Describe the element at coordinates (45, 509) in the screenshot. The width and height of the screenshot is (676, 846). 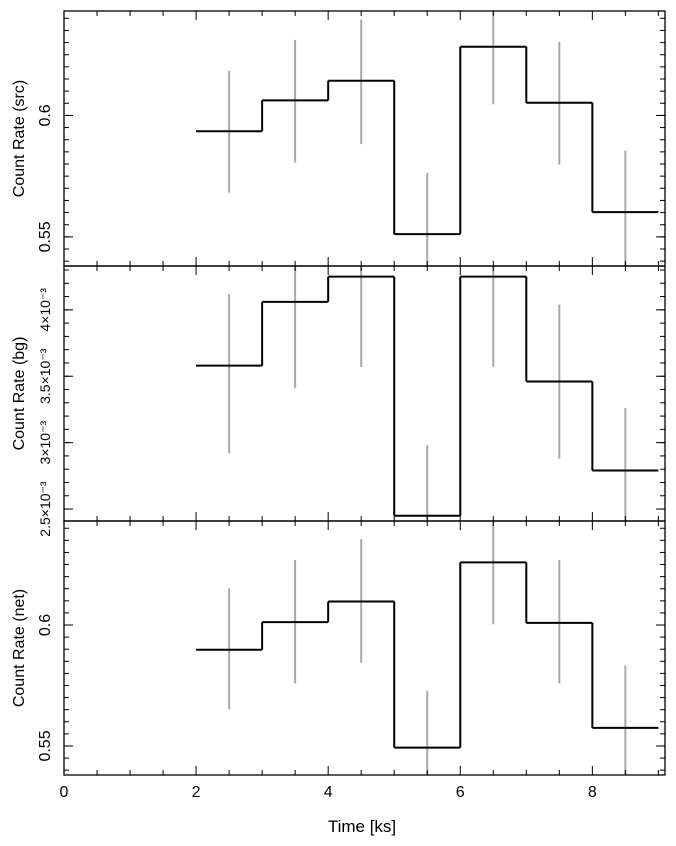
I see `y-tick-label: 2.5×10⁻³` at that location.